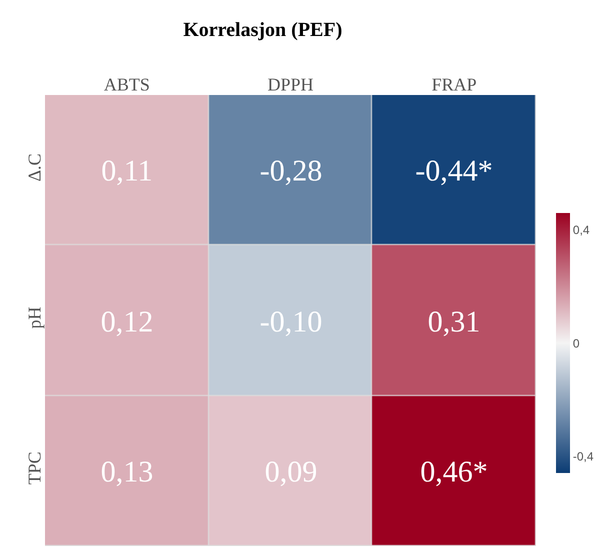 This screenshot has width=611, height=551. I want to click on data-label: 0,09, so click(291, 472).